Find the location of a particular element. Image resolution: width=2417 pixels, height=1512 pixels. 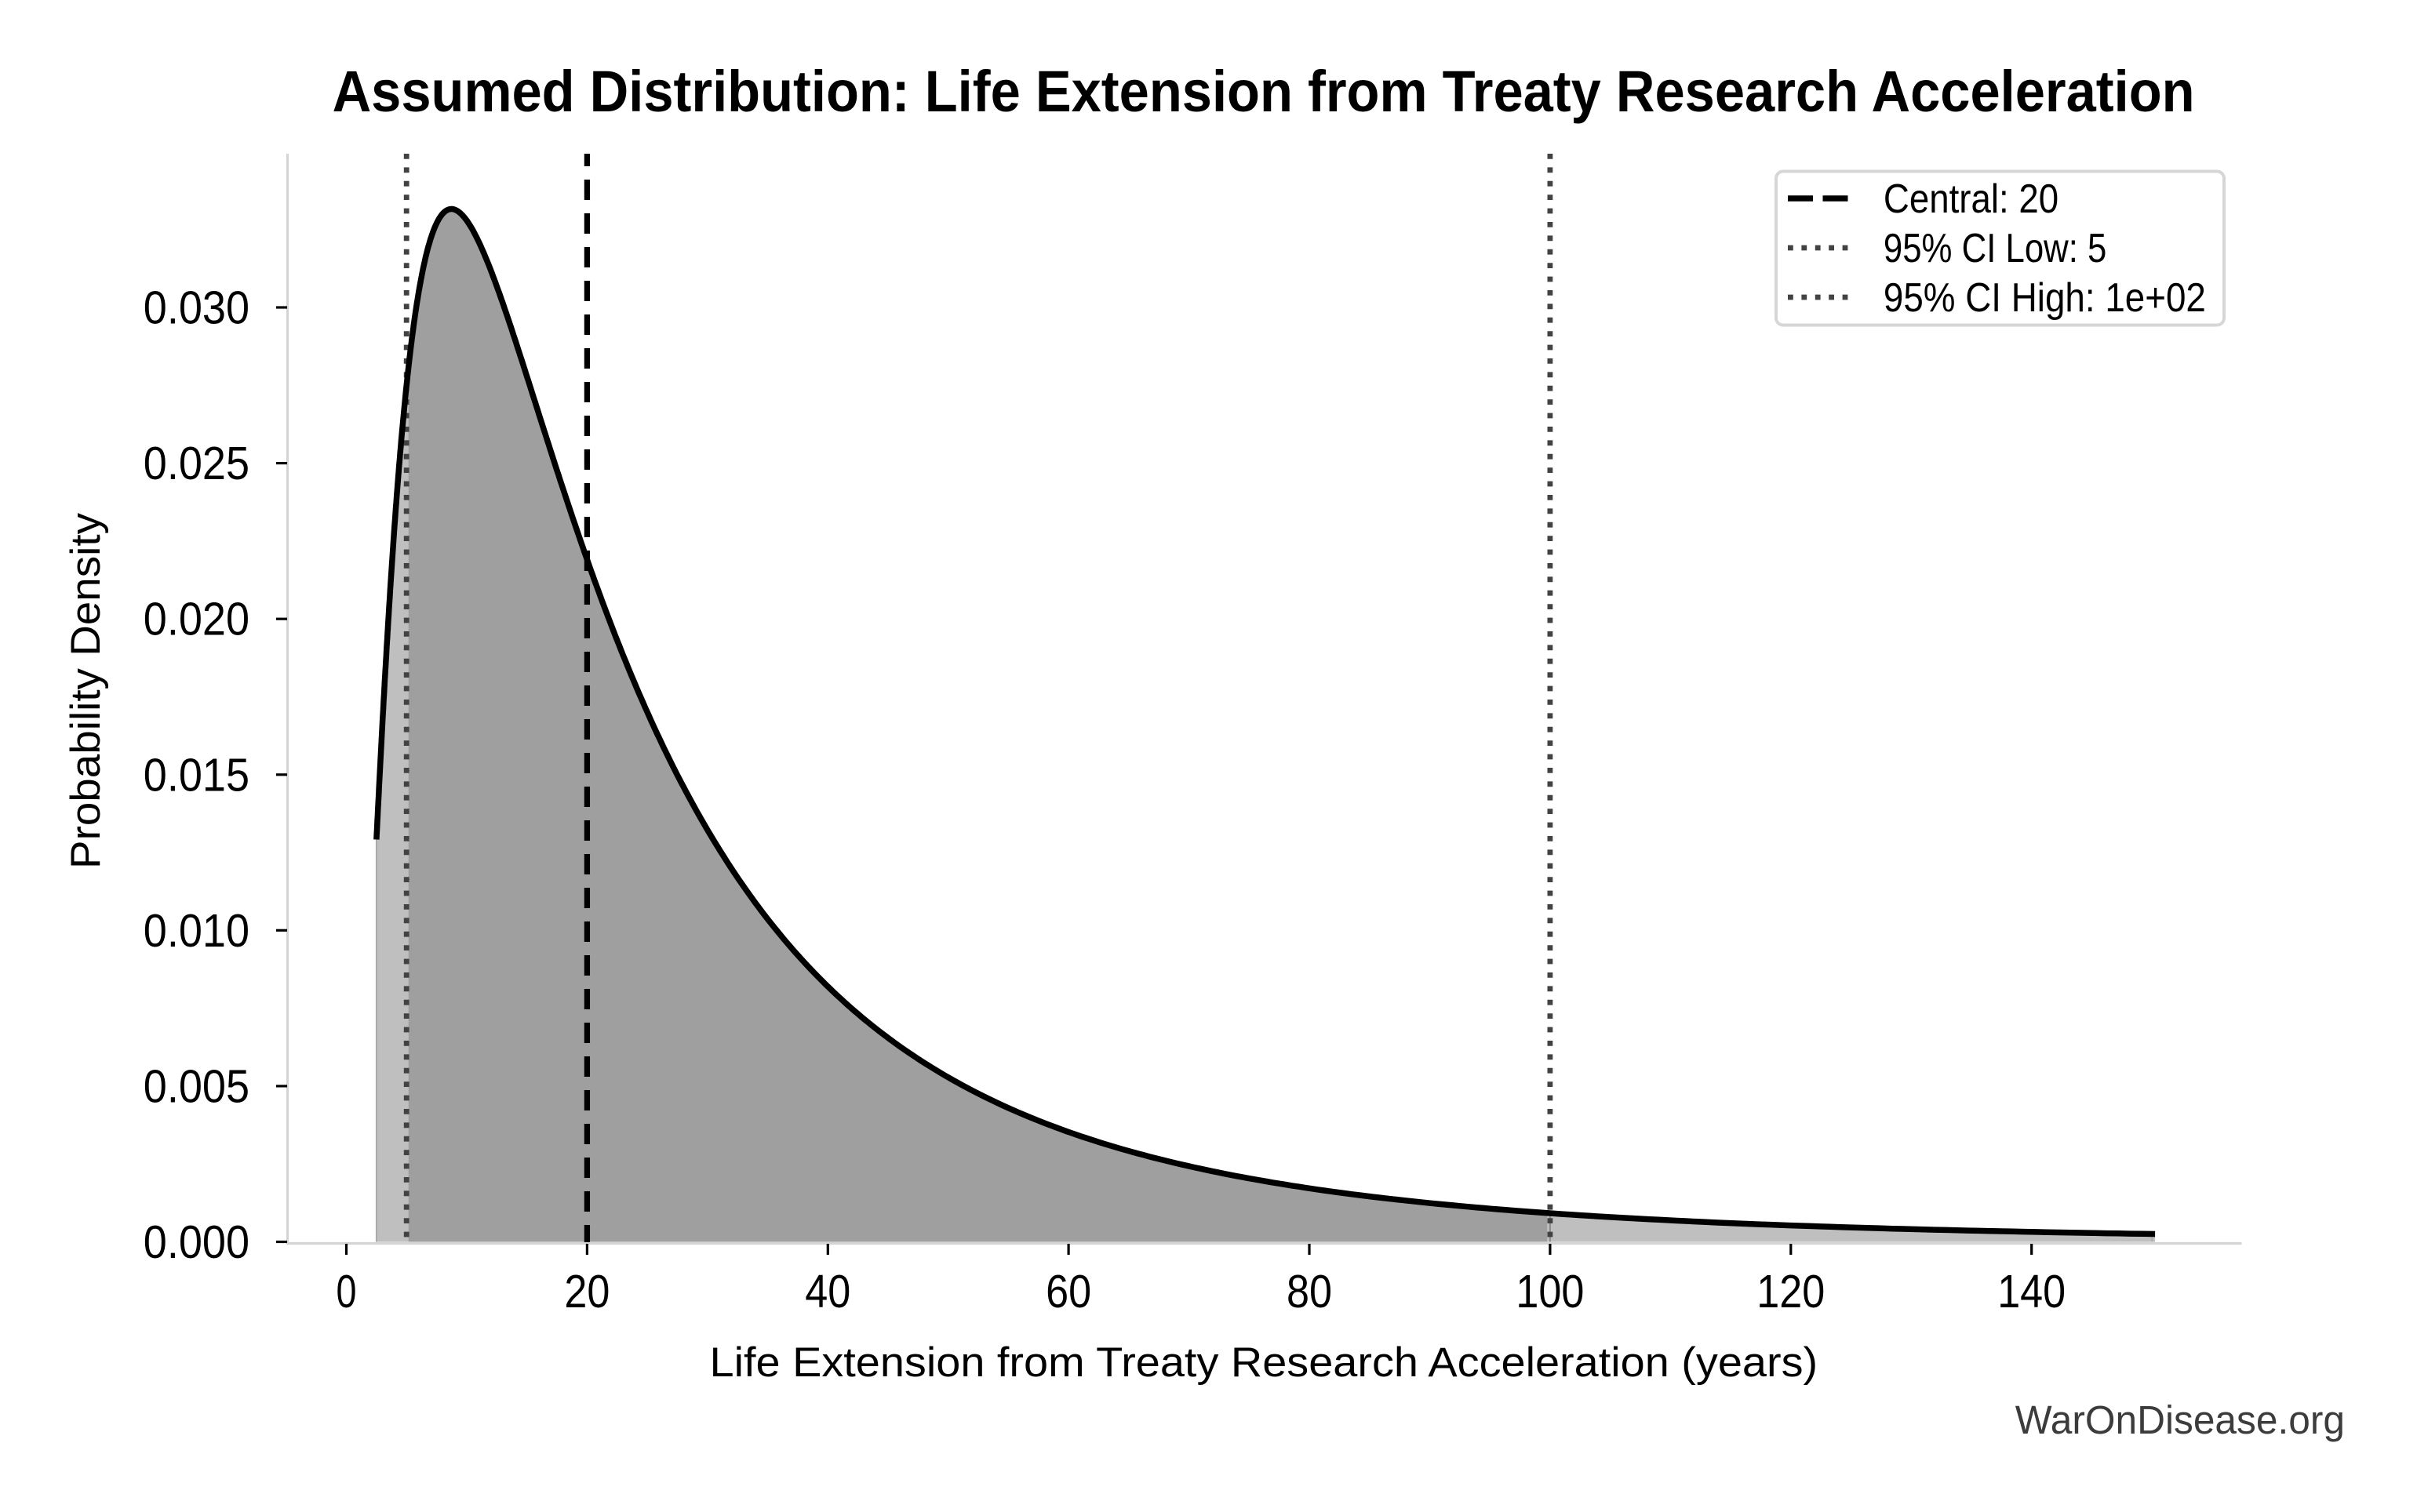

svg-text: 60 is located at coordinates (1068, 1292).